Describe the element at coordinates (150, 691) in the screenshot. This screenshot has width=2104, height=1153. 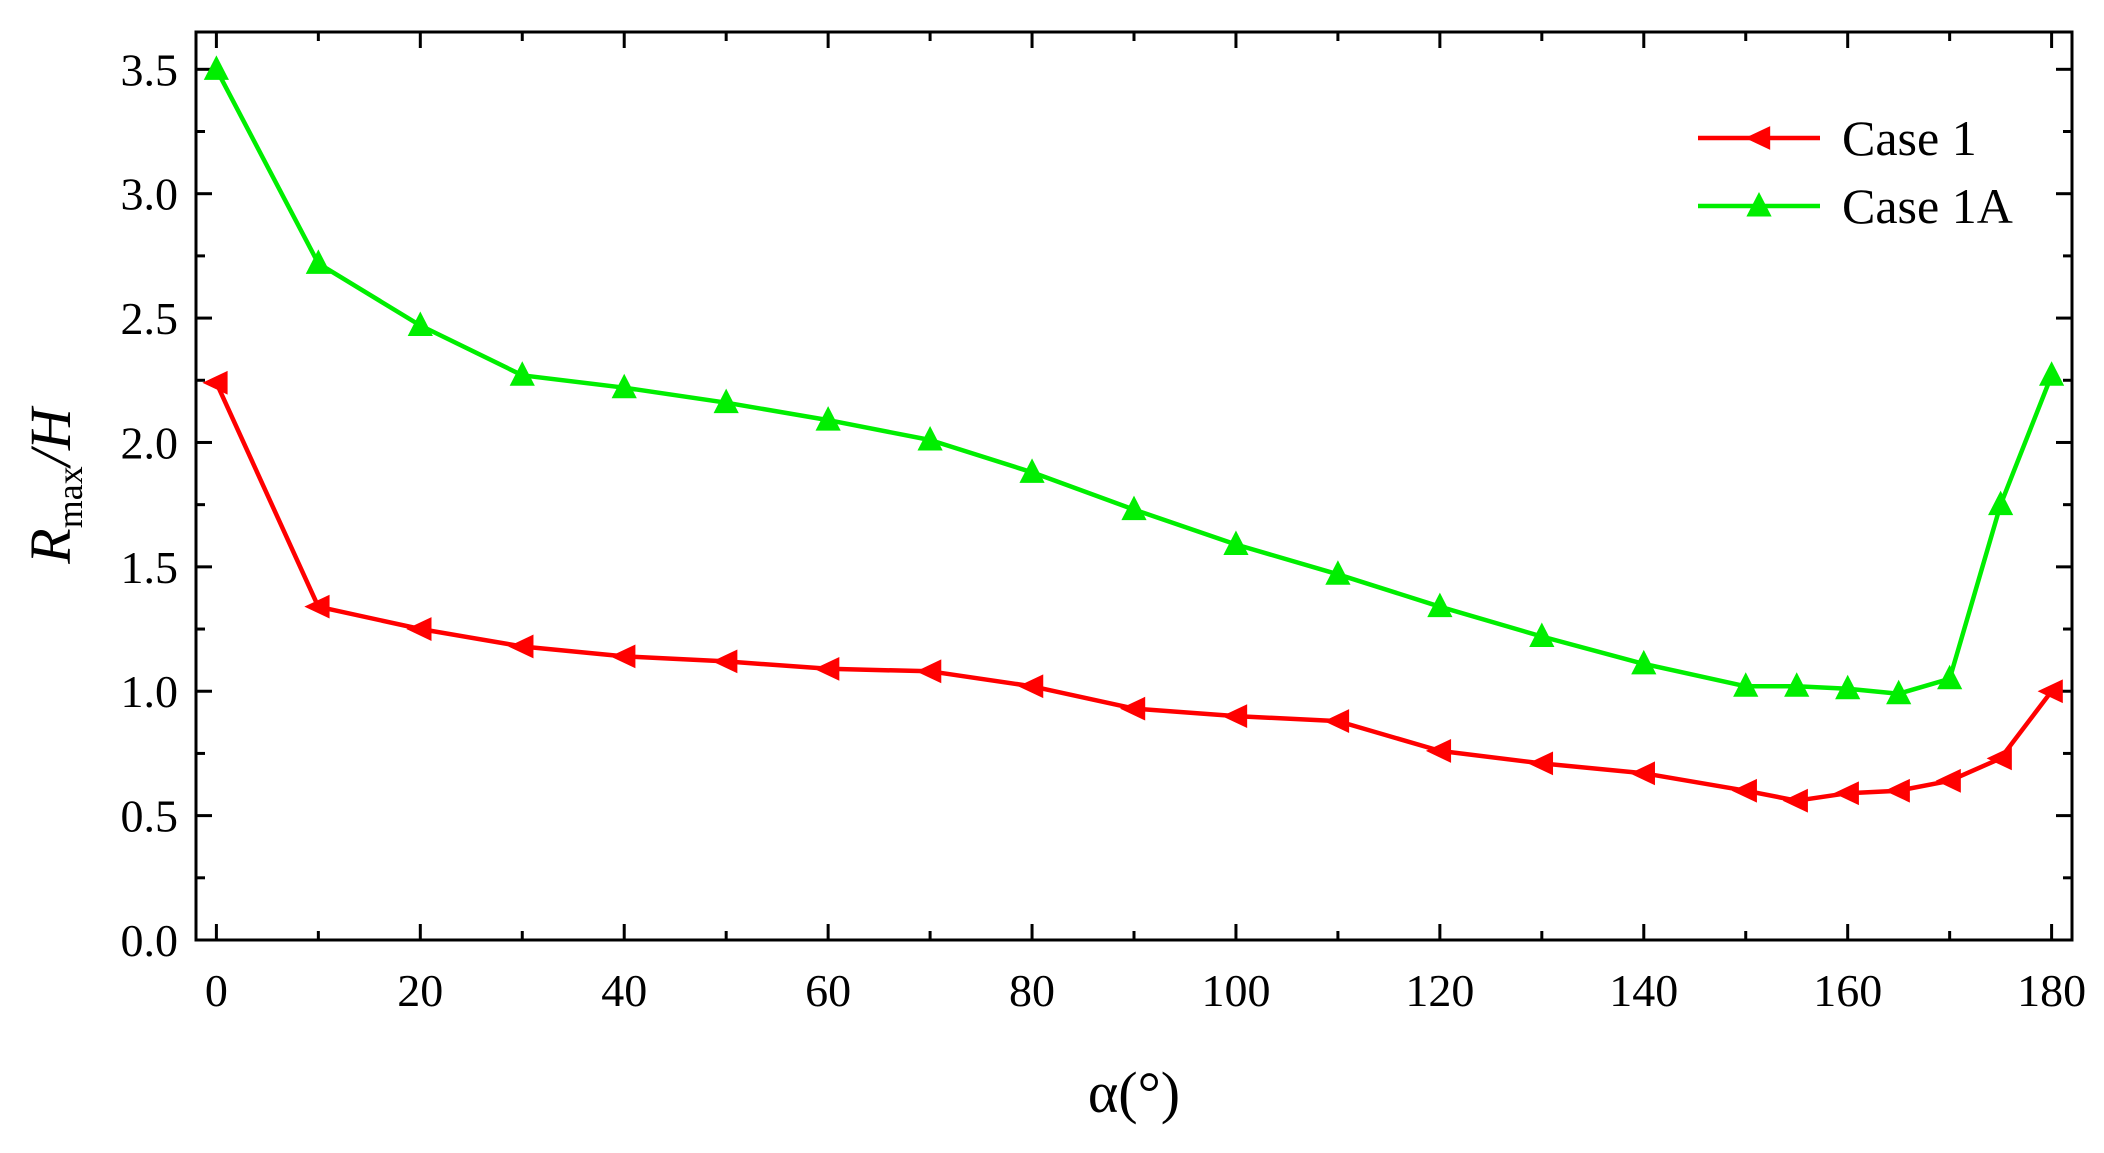
I see `y-tick-label: 1.0` at that location.